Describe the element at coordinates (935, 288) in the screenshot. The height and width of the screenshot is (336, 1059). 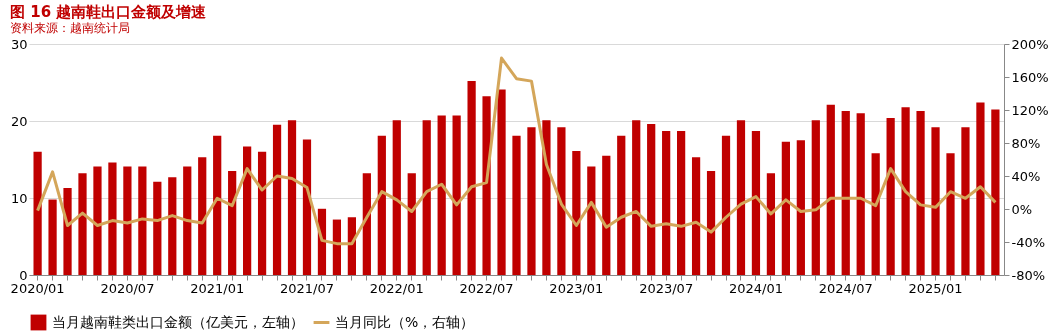
I see `x-tick-label: 2025/01` at that location.